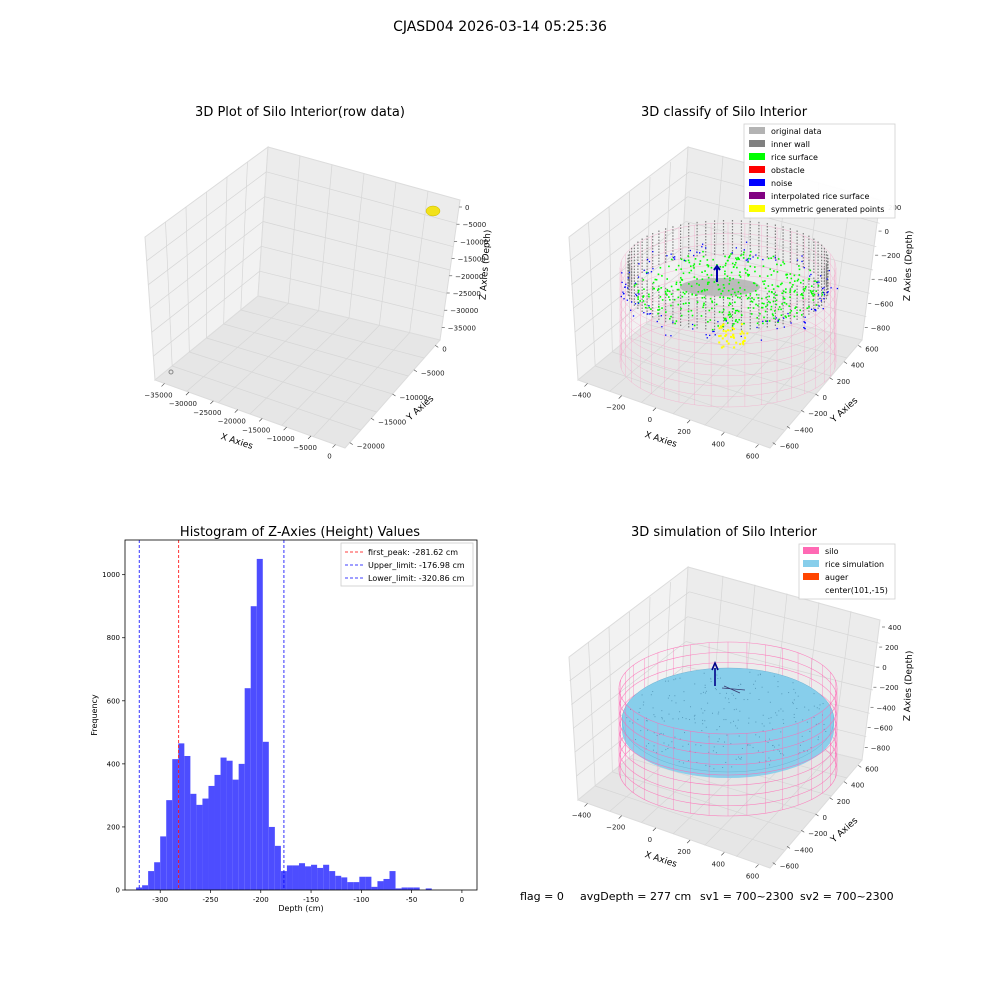  What do you see at coordinates (715, 673) in the screenshot?
I see `auger-marker` at bounding box center [715, 673].